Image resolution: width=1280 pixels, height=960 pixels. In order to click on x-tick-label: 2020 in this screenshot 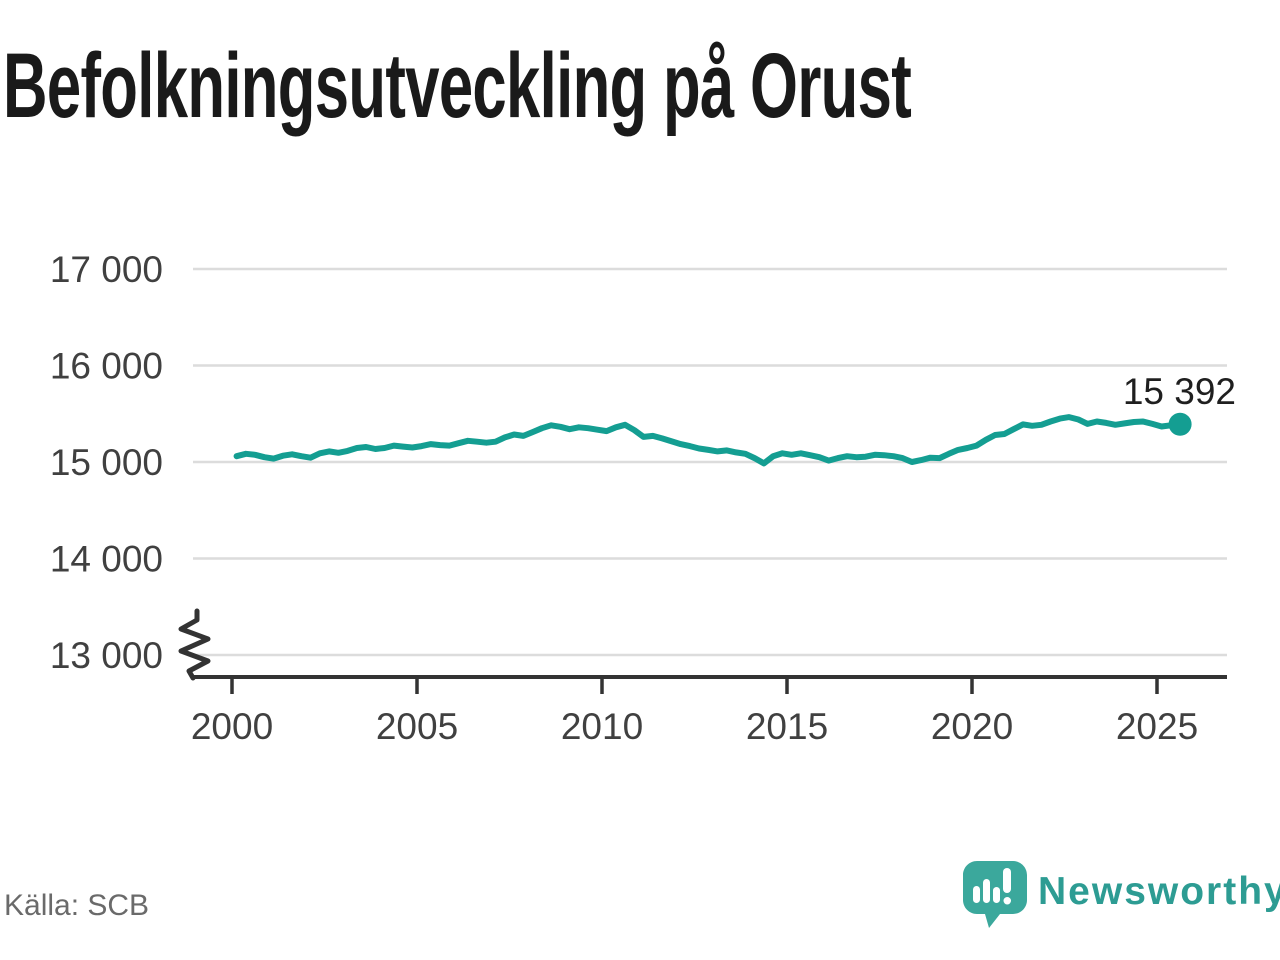, I will do `click(972, 726)`.